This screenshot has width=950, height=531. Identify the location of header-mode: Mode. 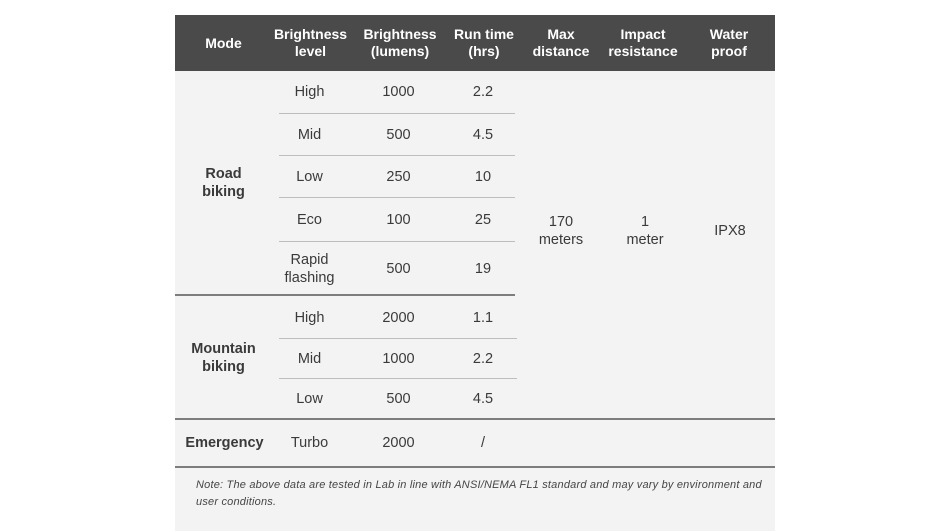
(223, 42).